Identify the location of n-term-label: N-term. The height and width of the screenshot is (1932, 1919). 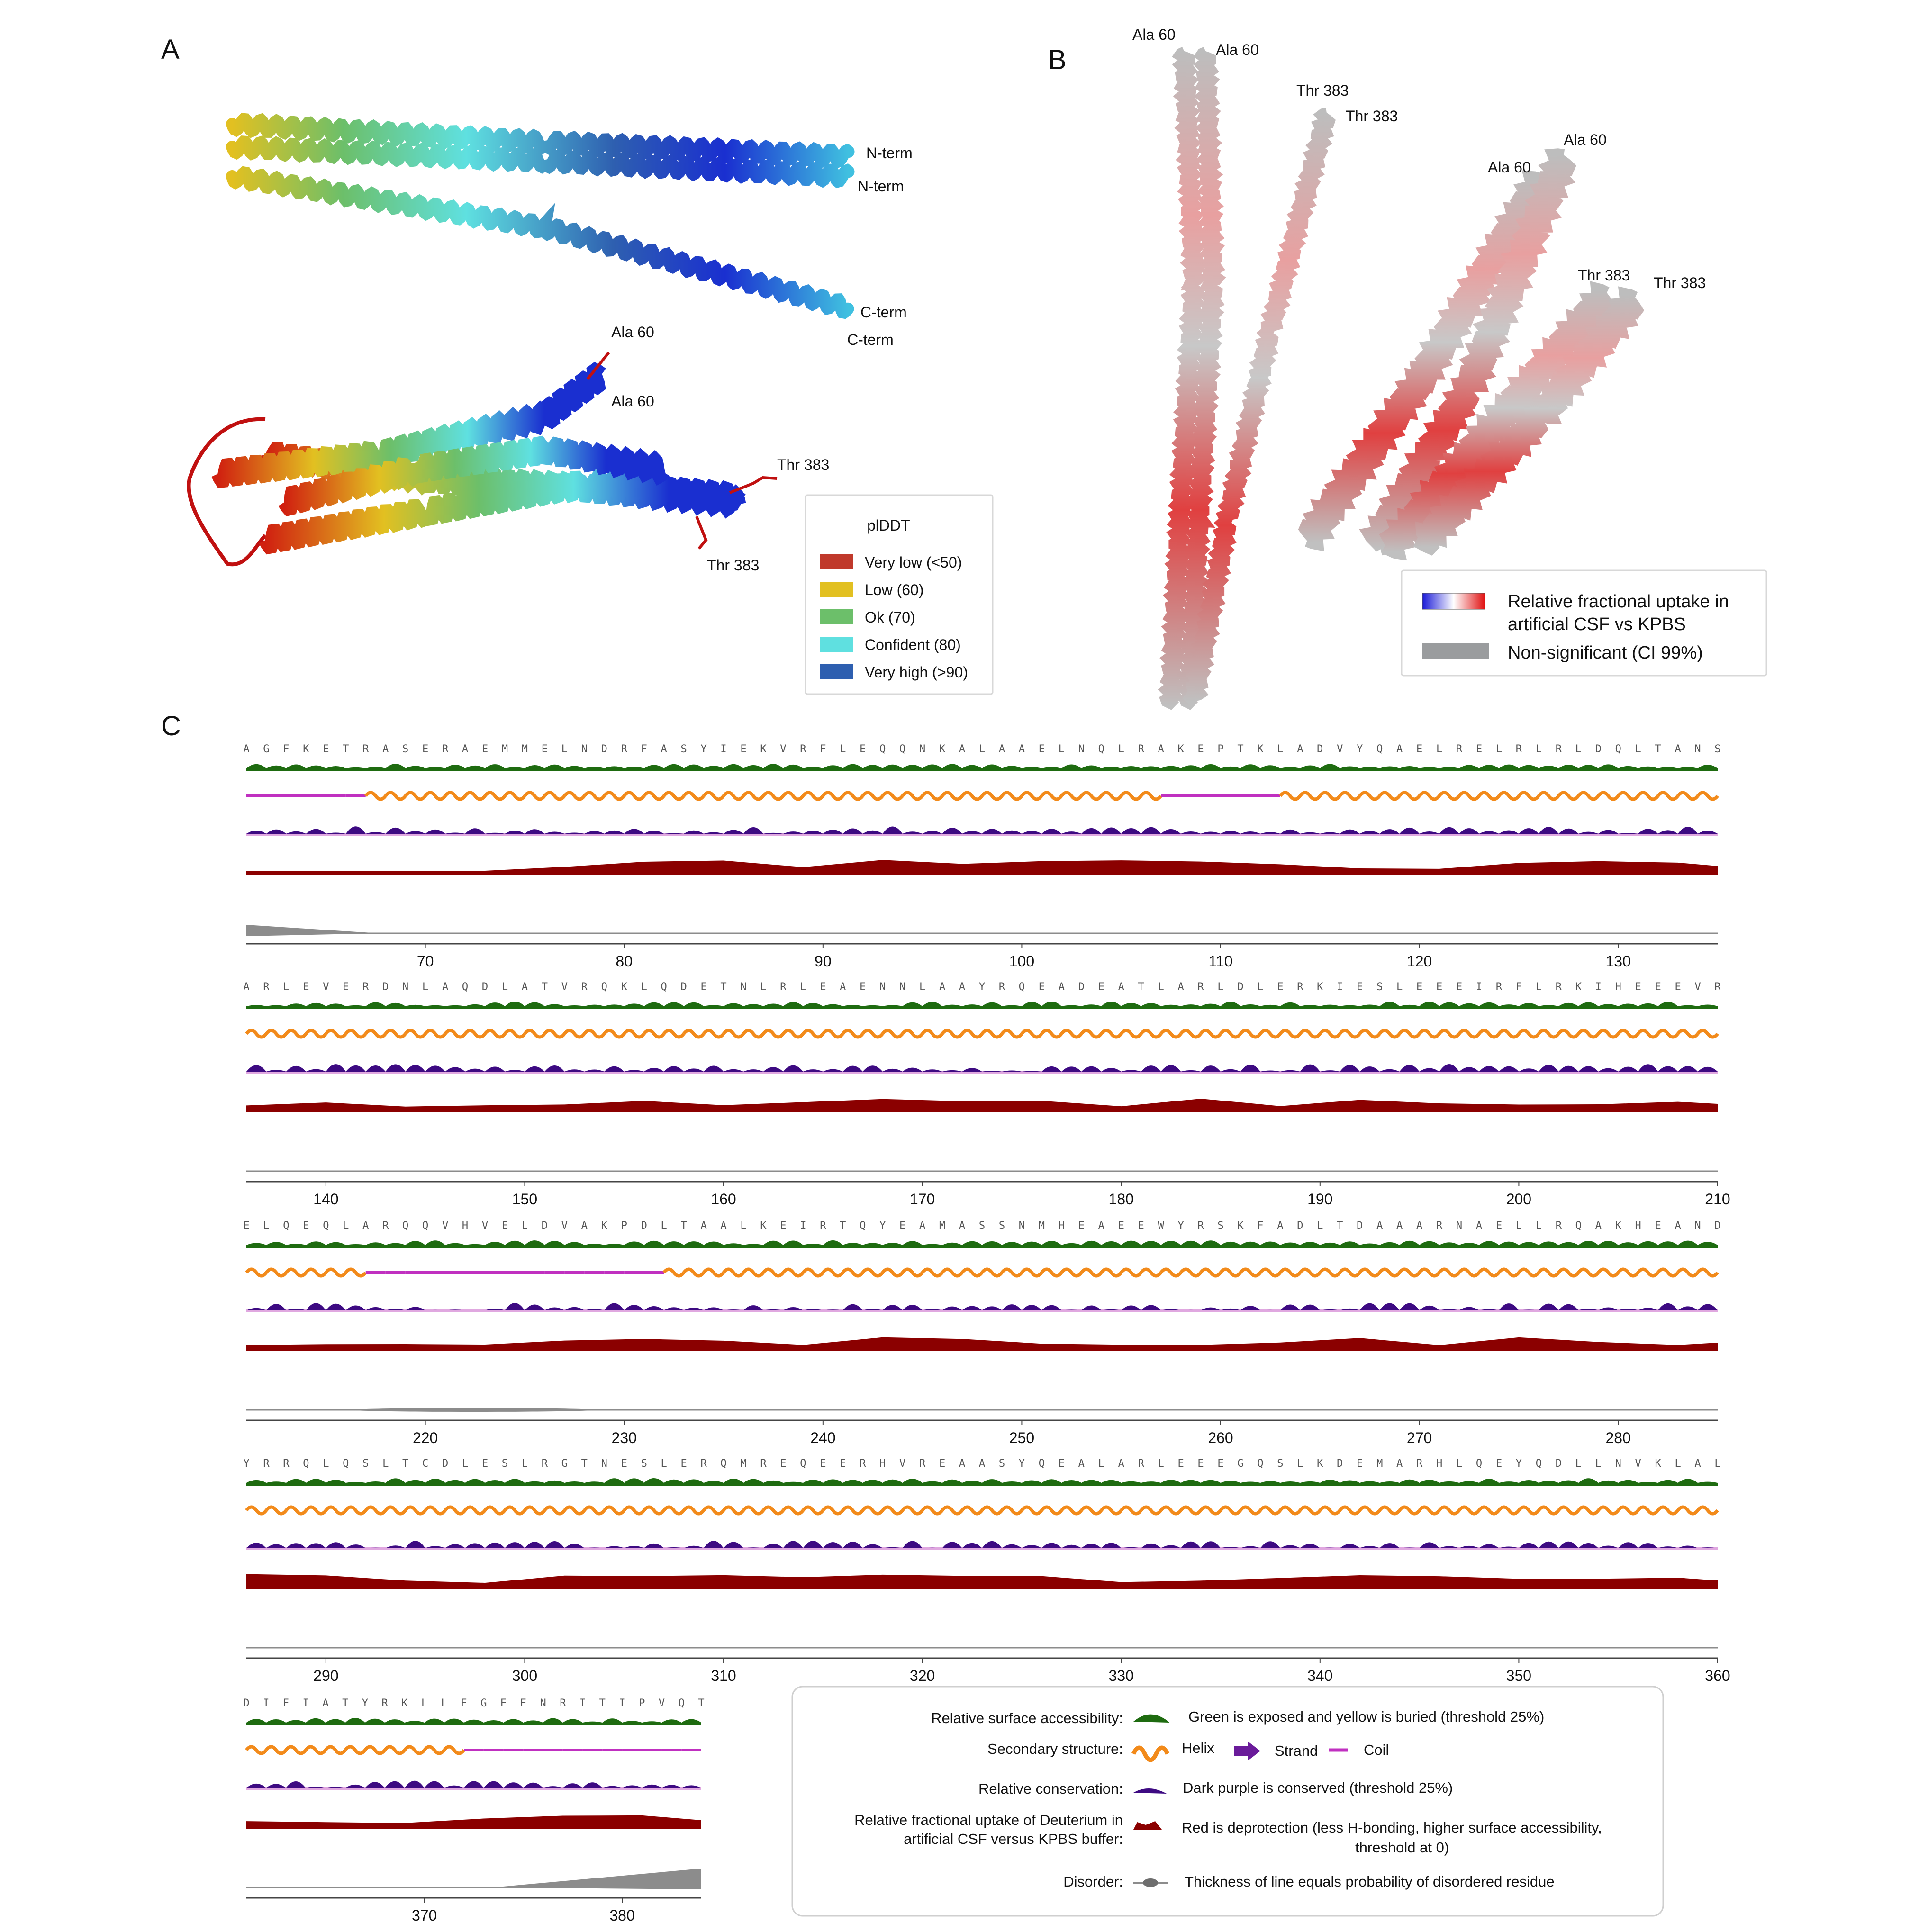
(889, 153).